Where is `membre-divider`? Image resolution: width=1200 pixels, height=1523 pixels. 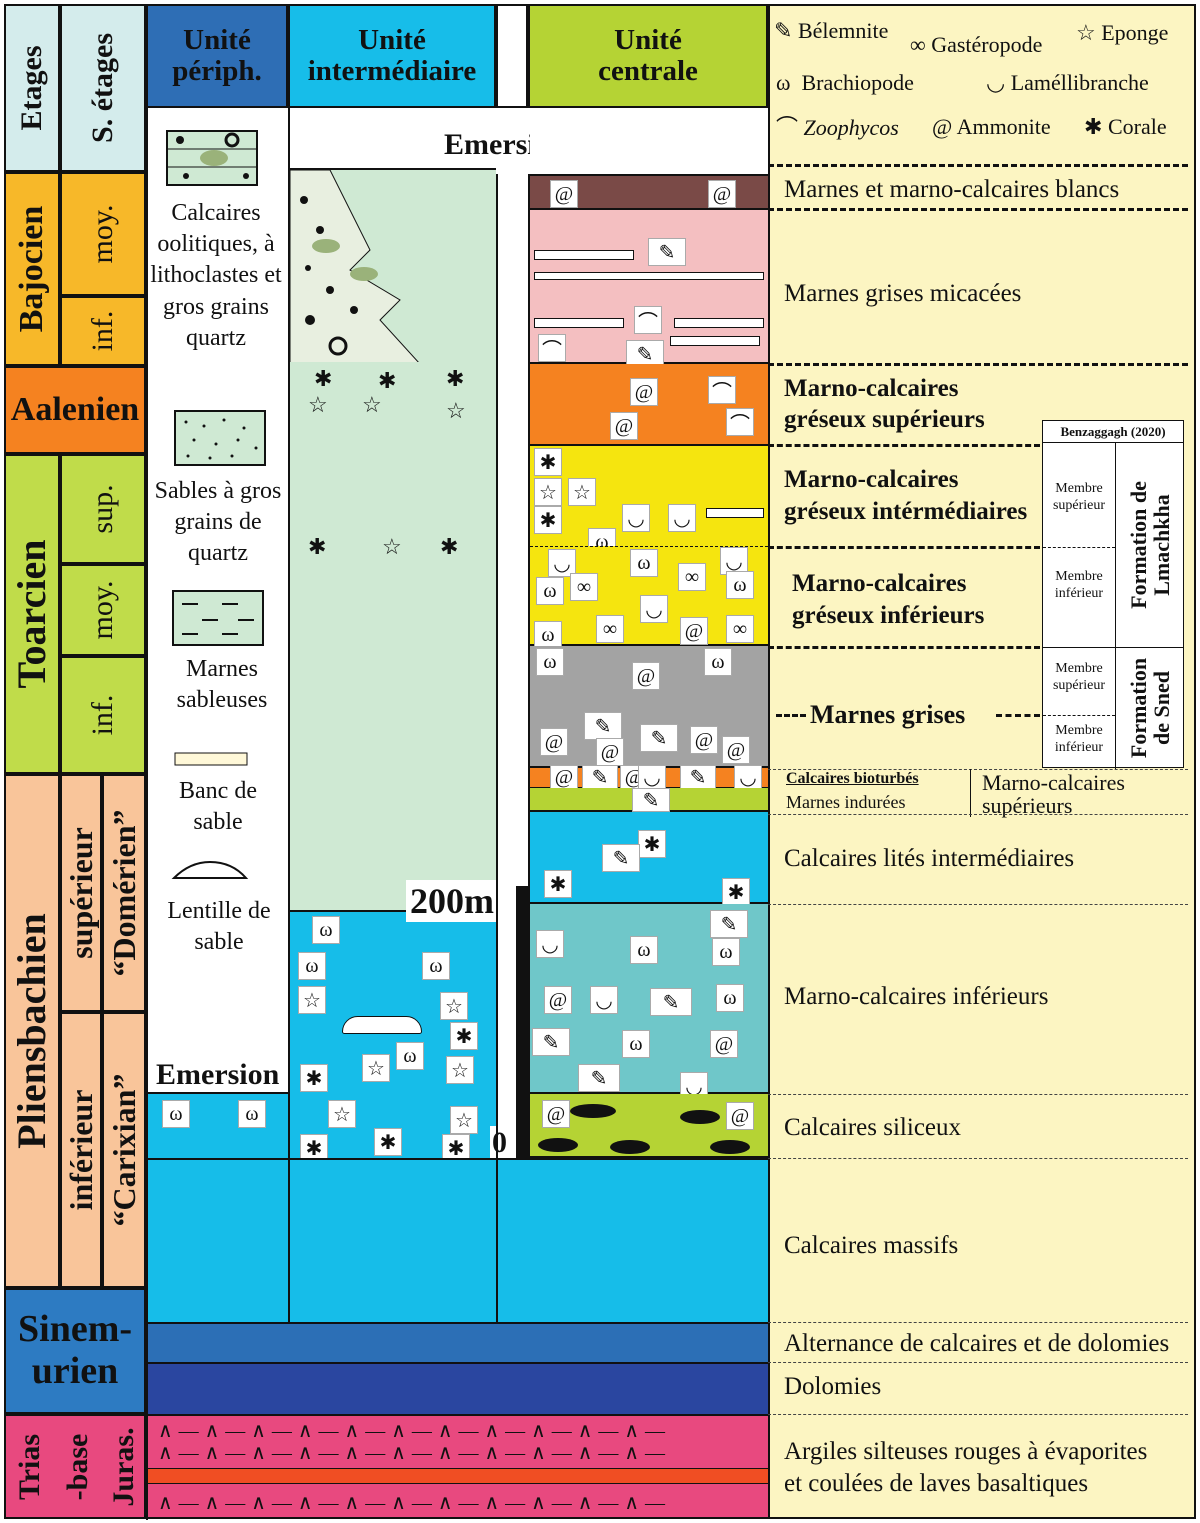
membre-divider is located at coordinates (1079, 547).